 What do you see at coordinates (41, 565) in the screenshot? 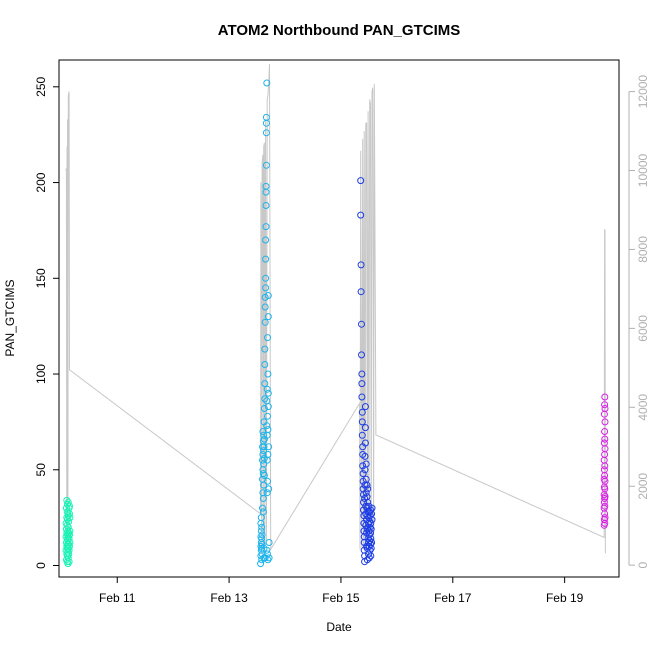
I see `y-tick-label: 0` at bounding box center [41, 565].